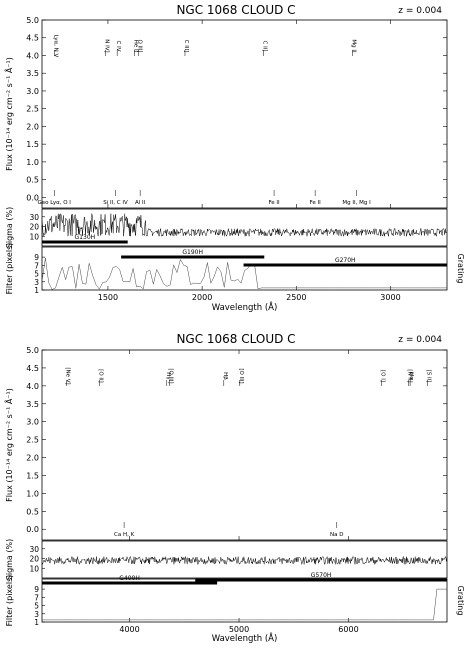 The height and width of the screenshot is (652, 468). I want to click on panel2-filter-ytick-label: 5, so click(36, 606).